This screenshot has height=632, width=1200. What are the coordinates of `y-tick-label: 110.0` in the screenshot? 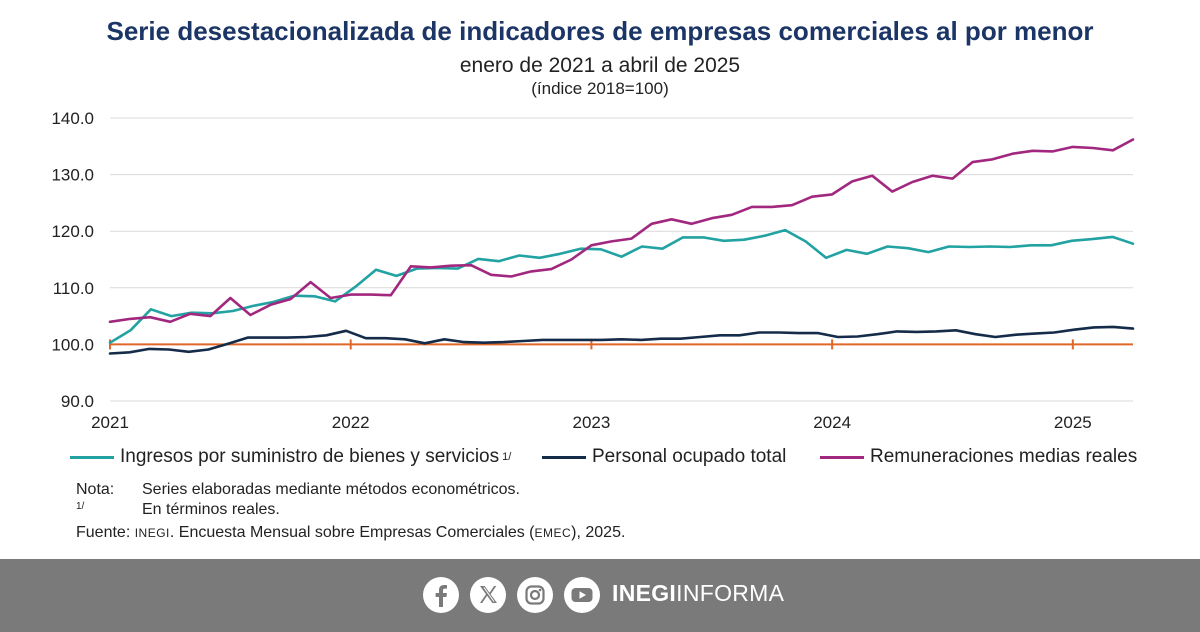 It's located at (73, 288).